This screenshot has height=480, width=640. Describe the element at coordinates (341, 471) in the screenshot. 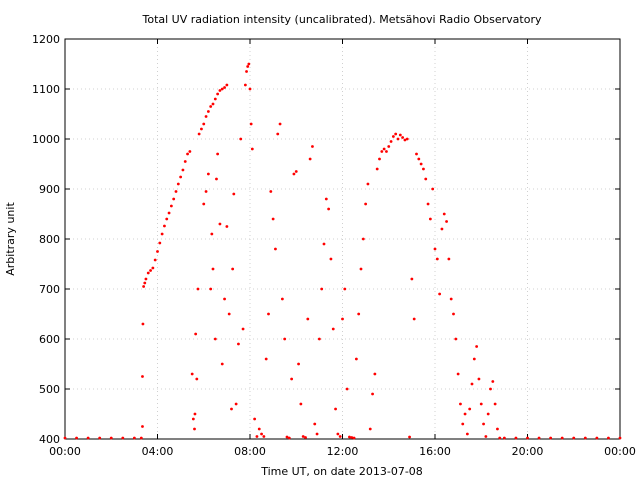

I see `x-axis-label: Time UT, on date 2013-07-08` at that location.